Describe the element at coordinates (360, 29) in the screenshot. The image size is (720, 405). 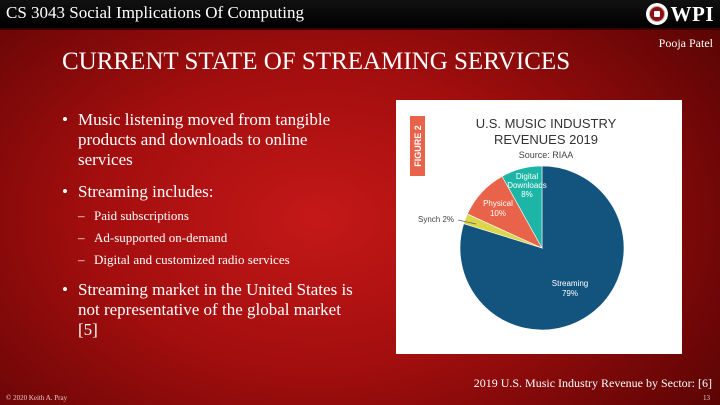
I see `header-divider` at that location.